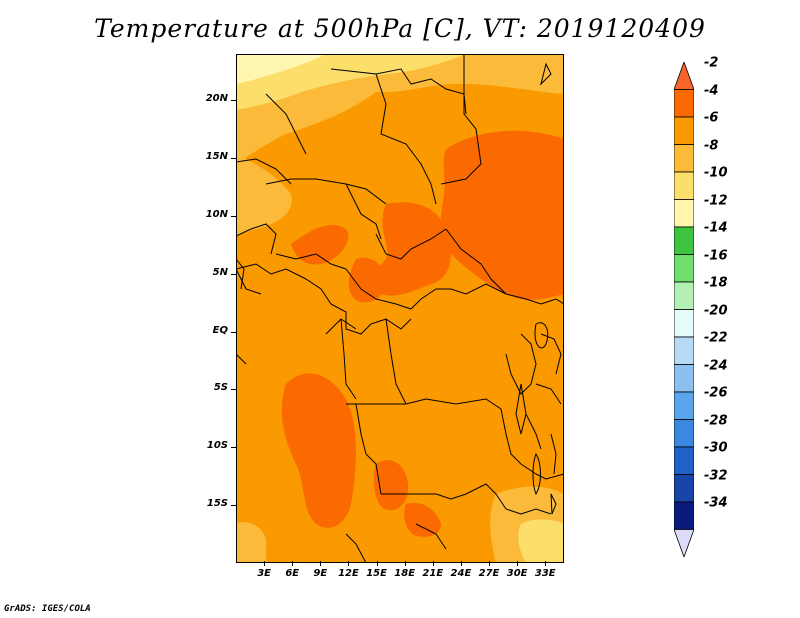 This screenshot has height=618, width=800. I want to click on colorbar-label: -4, so click(711, 90).